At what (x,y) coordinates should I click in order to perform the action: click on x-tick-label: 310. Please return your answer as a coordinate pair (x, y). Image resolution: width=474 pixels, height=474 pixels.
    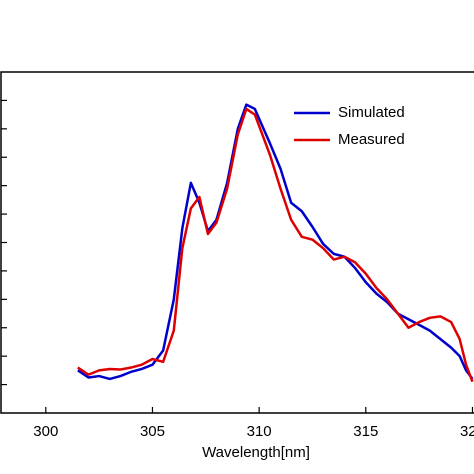
    Looking at the image, I should click on (259, 431).